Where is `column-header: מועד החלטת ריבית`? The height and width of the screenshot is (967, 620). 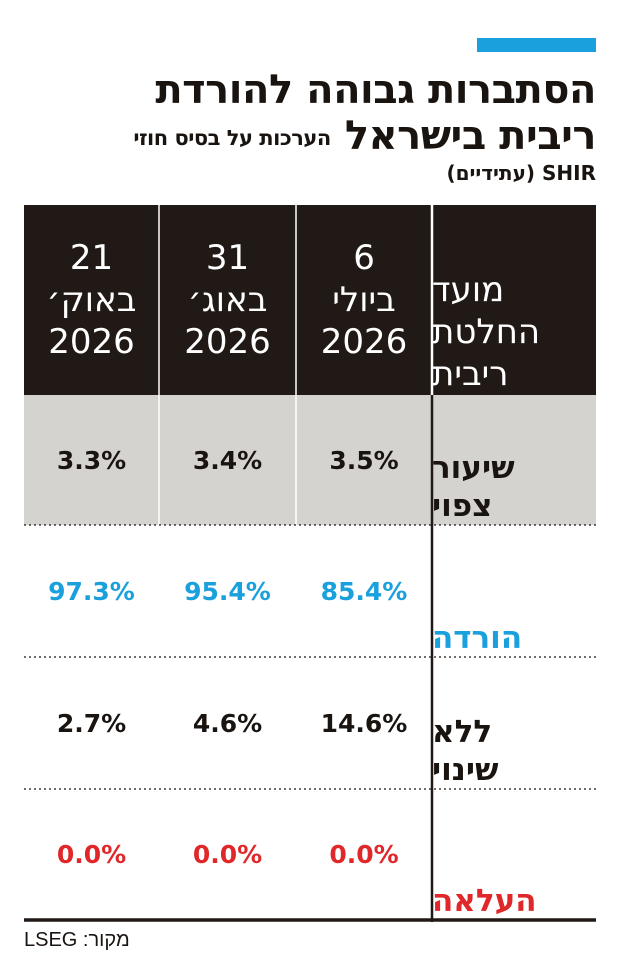
column-header: מועד החלטת ריבית is located at coordinates (514, 300).